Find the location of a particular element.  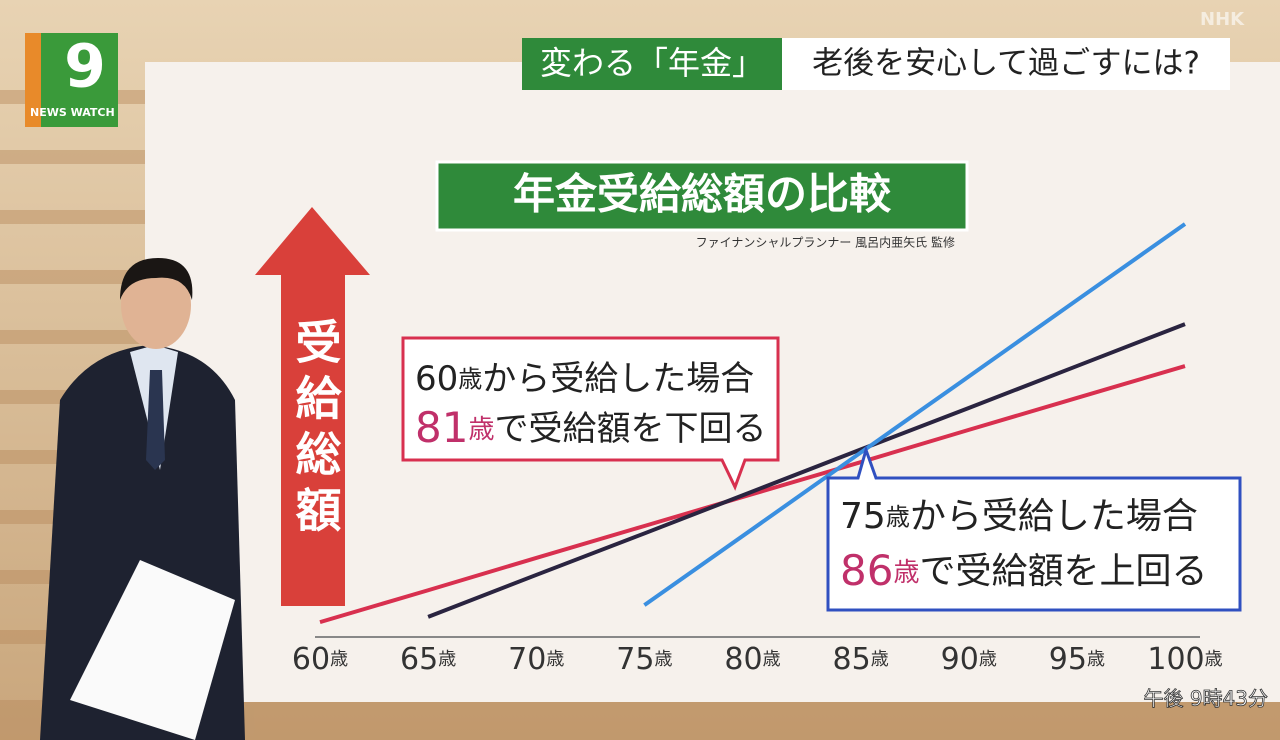

chart-subtitle: ファイナンシャルプランナー 風呂内亜矢氏 監修 is located at coordinates (825, 242).